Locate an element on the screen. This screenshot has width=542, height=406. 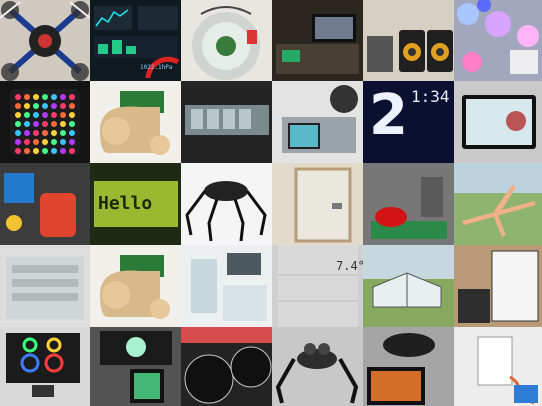
clock-time-text: 1:34 is located at coordinates (430, 96).